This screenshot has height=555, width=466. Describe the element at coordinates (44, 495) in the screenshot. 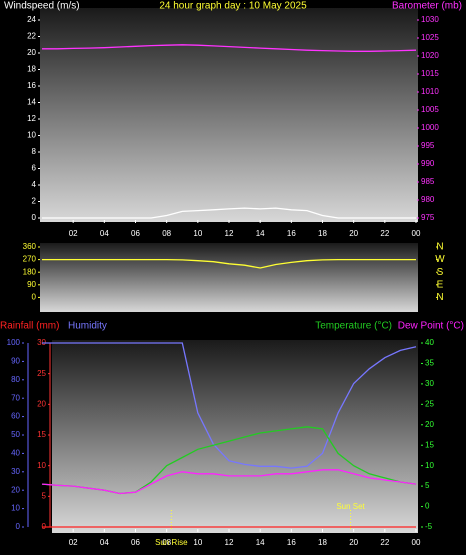

I see `y3-tick-label: 5` at that location.